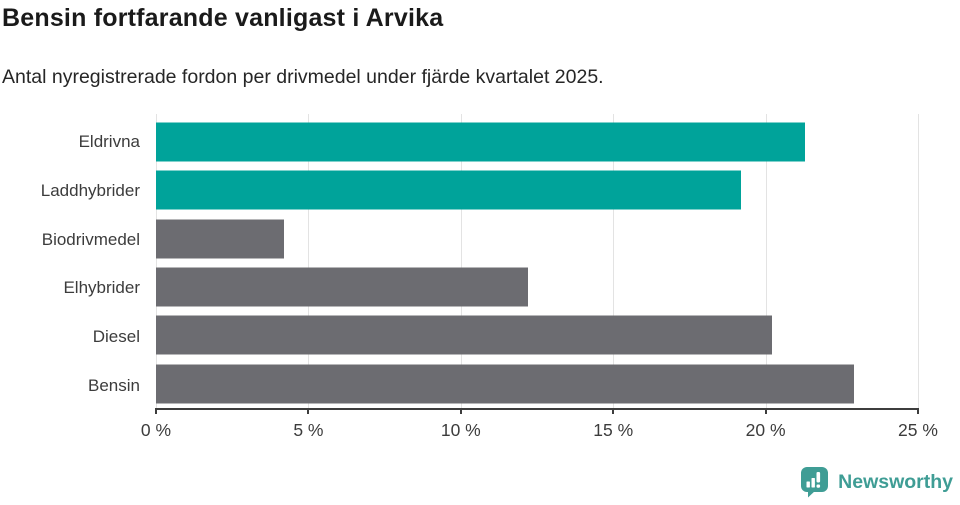  What do you see at coordinates (116, 336) in the screenshot?
I see `category-label-diesel: Diesel` at bounding box center [116, 336].